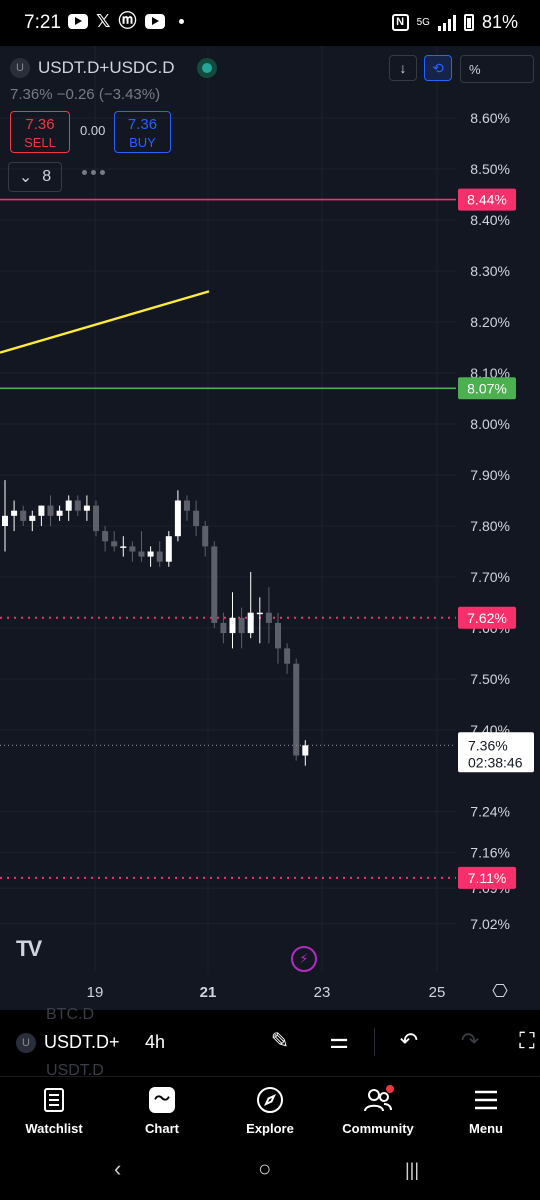 The image size is (540, 1200). What do you see at coordinates (374, 1042) in the screenshot?
I see `divider` at bounding box center [374, 1042].